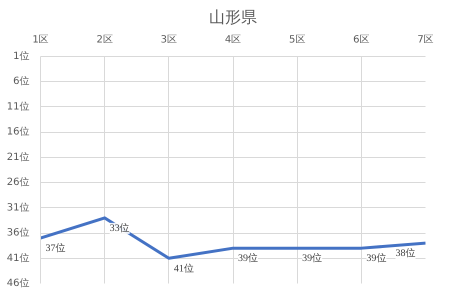 This screenshot has width=450, height=301. What do you see at coordinates (361, 40) in the screenshot?
I see `x-tick-label: 6区` at bounding box center [361, 40].